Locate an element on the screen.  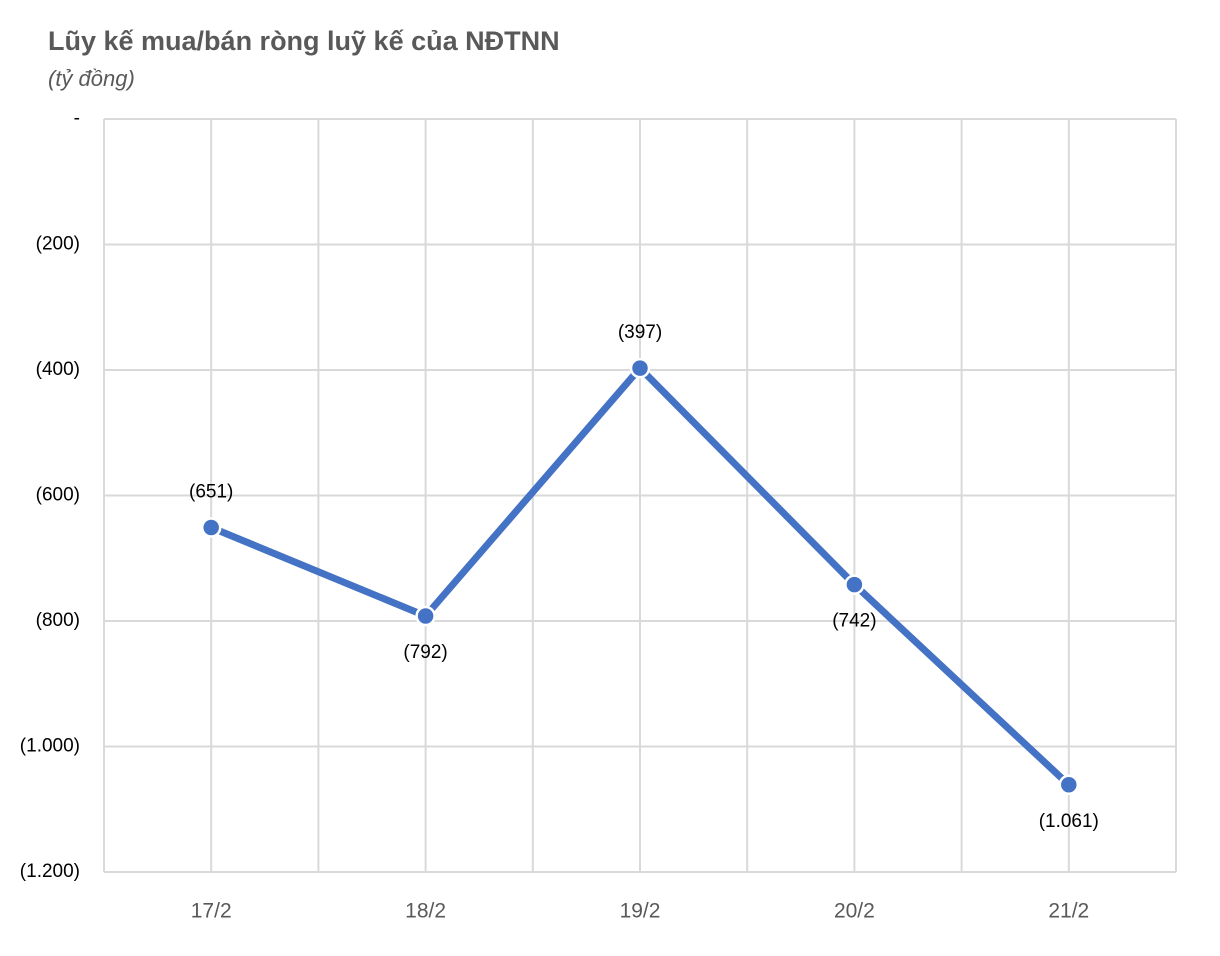
data-label: (792) is located at coordinates (425, 652).